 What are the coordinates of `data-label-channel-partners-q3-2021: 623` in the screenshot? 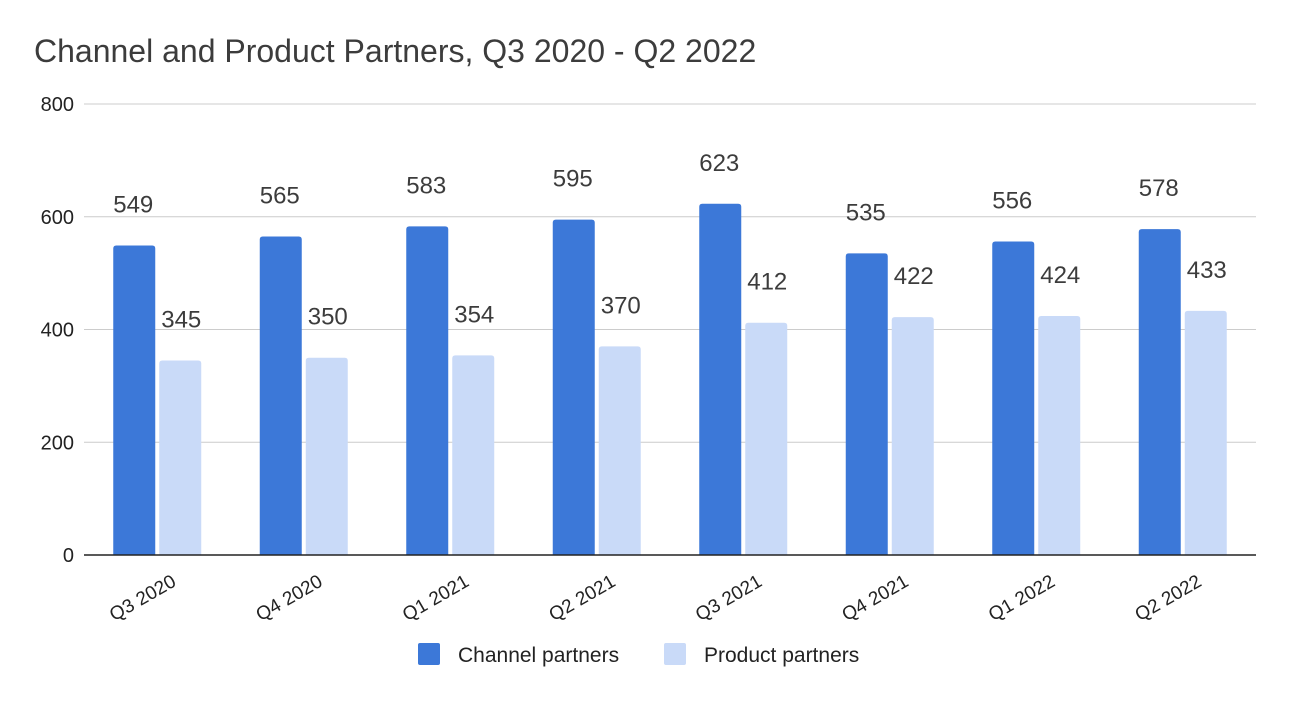 It's located at (719, 163).